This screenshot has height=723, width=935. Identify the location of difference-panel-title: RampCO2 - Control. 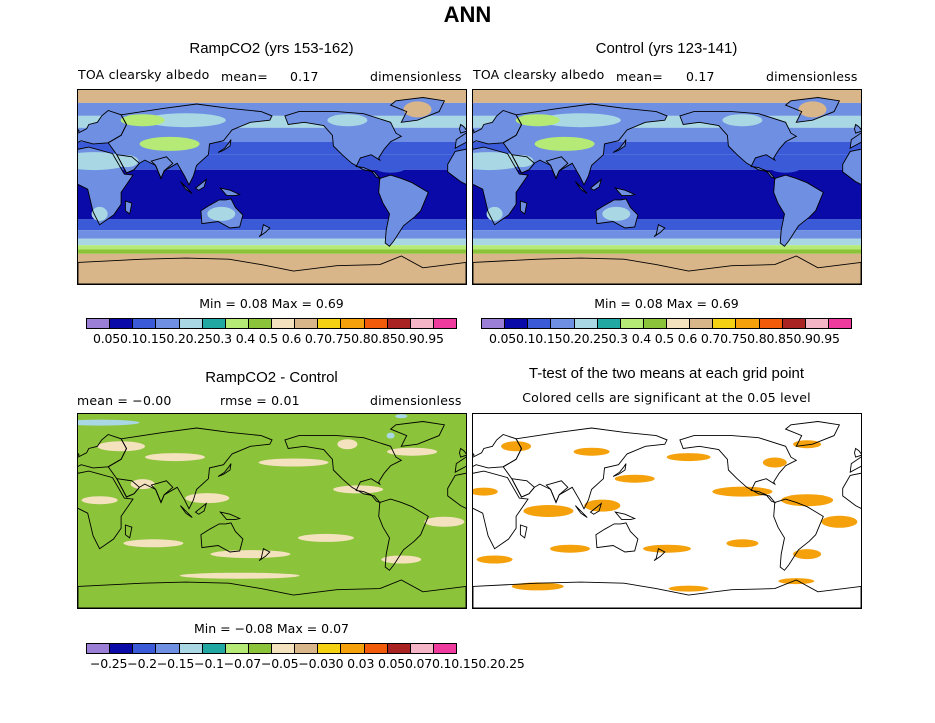
(271, 377).